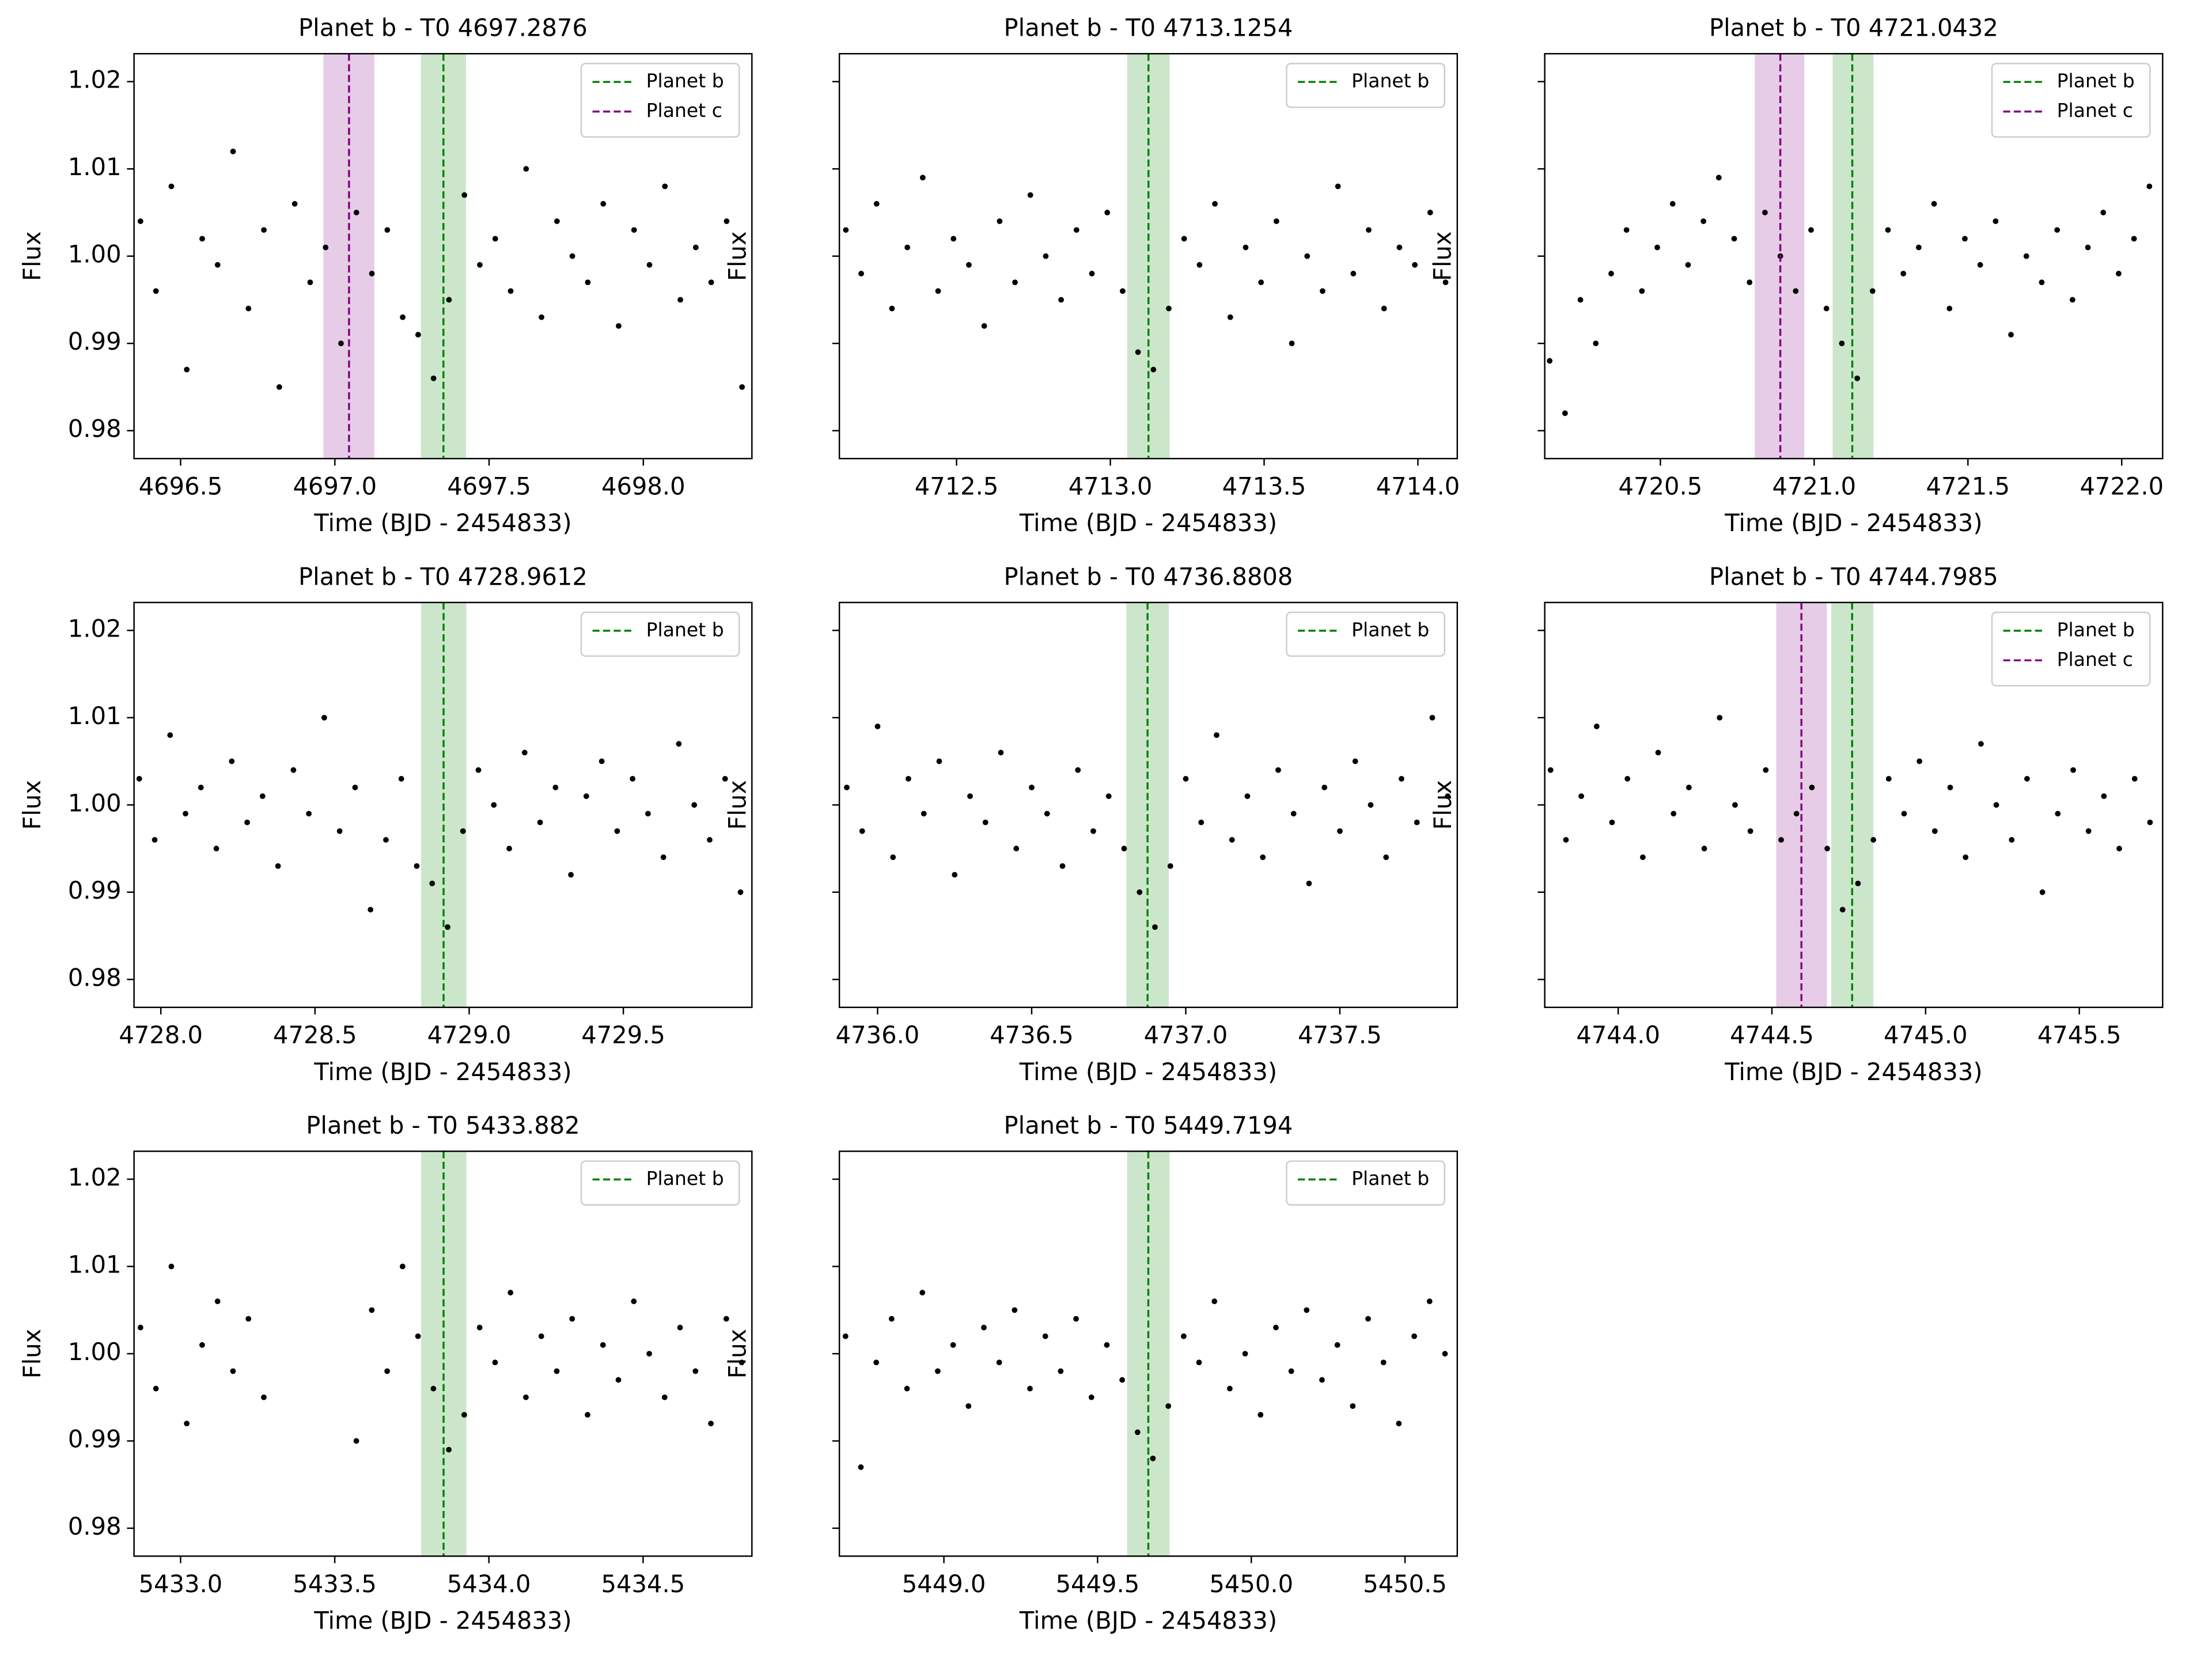  I want to click on legend-label: Planet c, so click(684, 110).